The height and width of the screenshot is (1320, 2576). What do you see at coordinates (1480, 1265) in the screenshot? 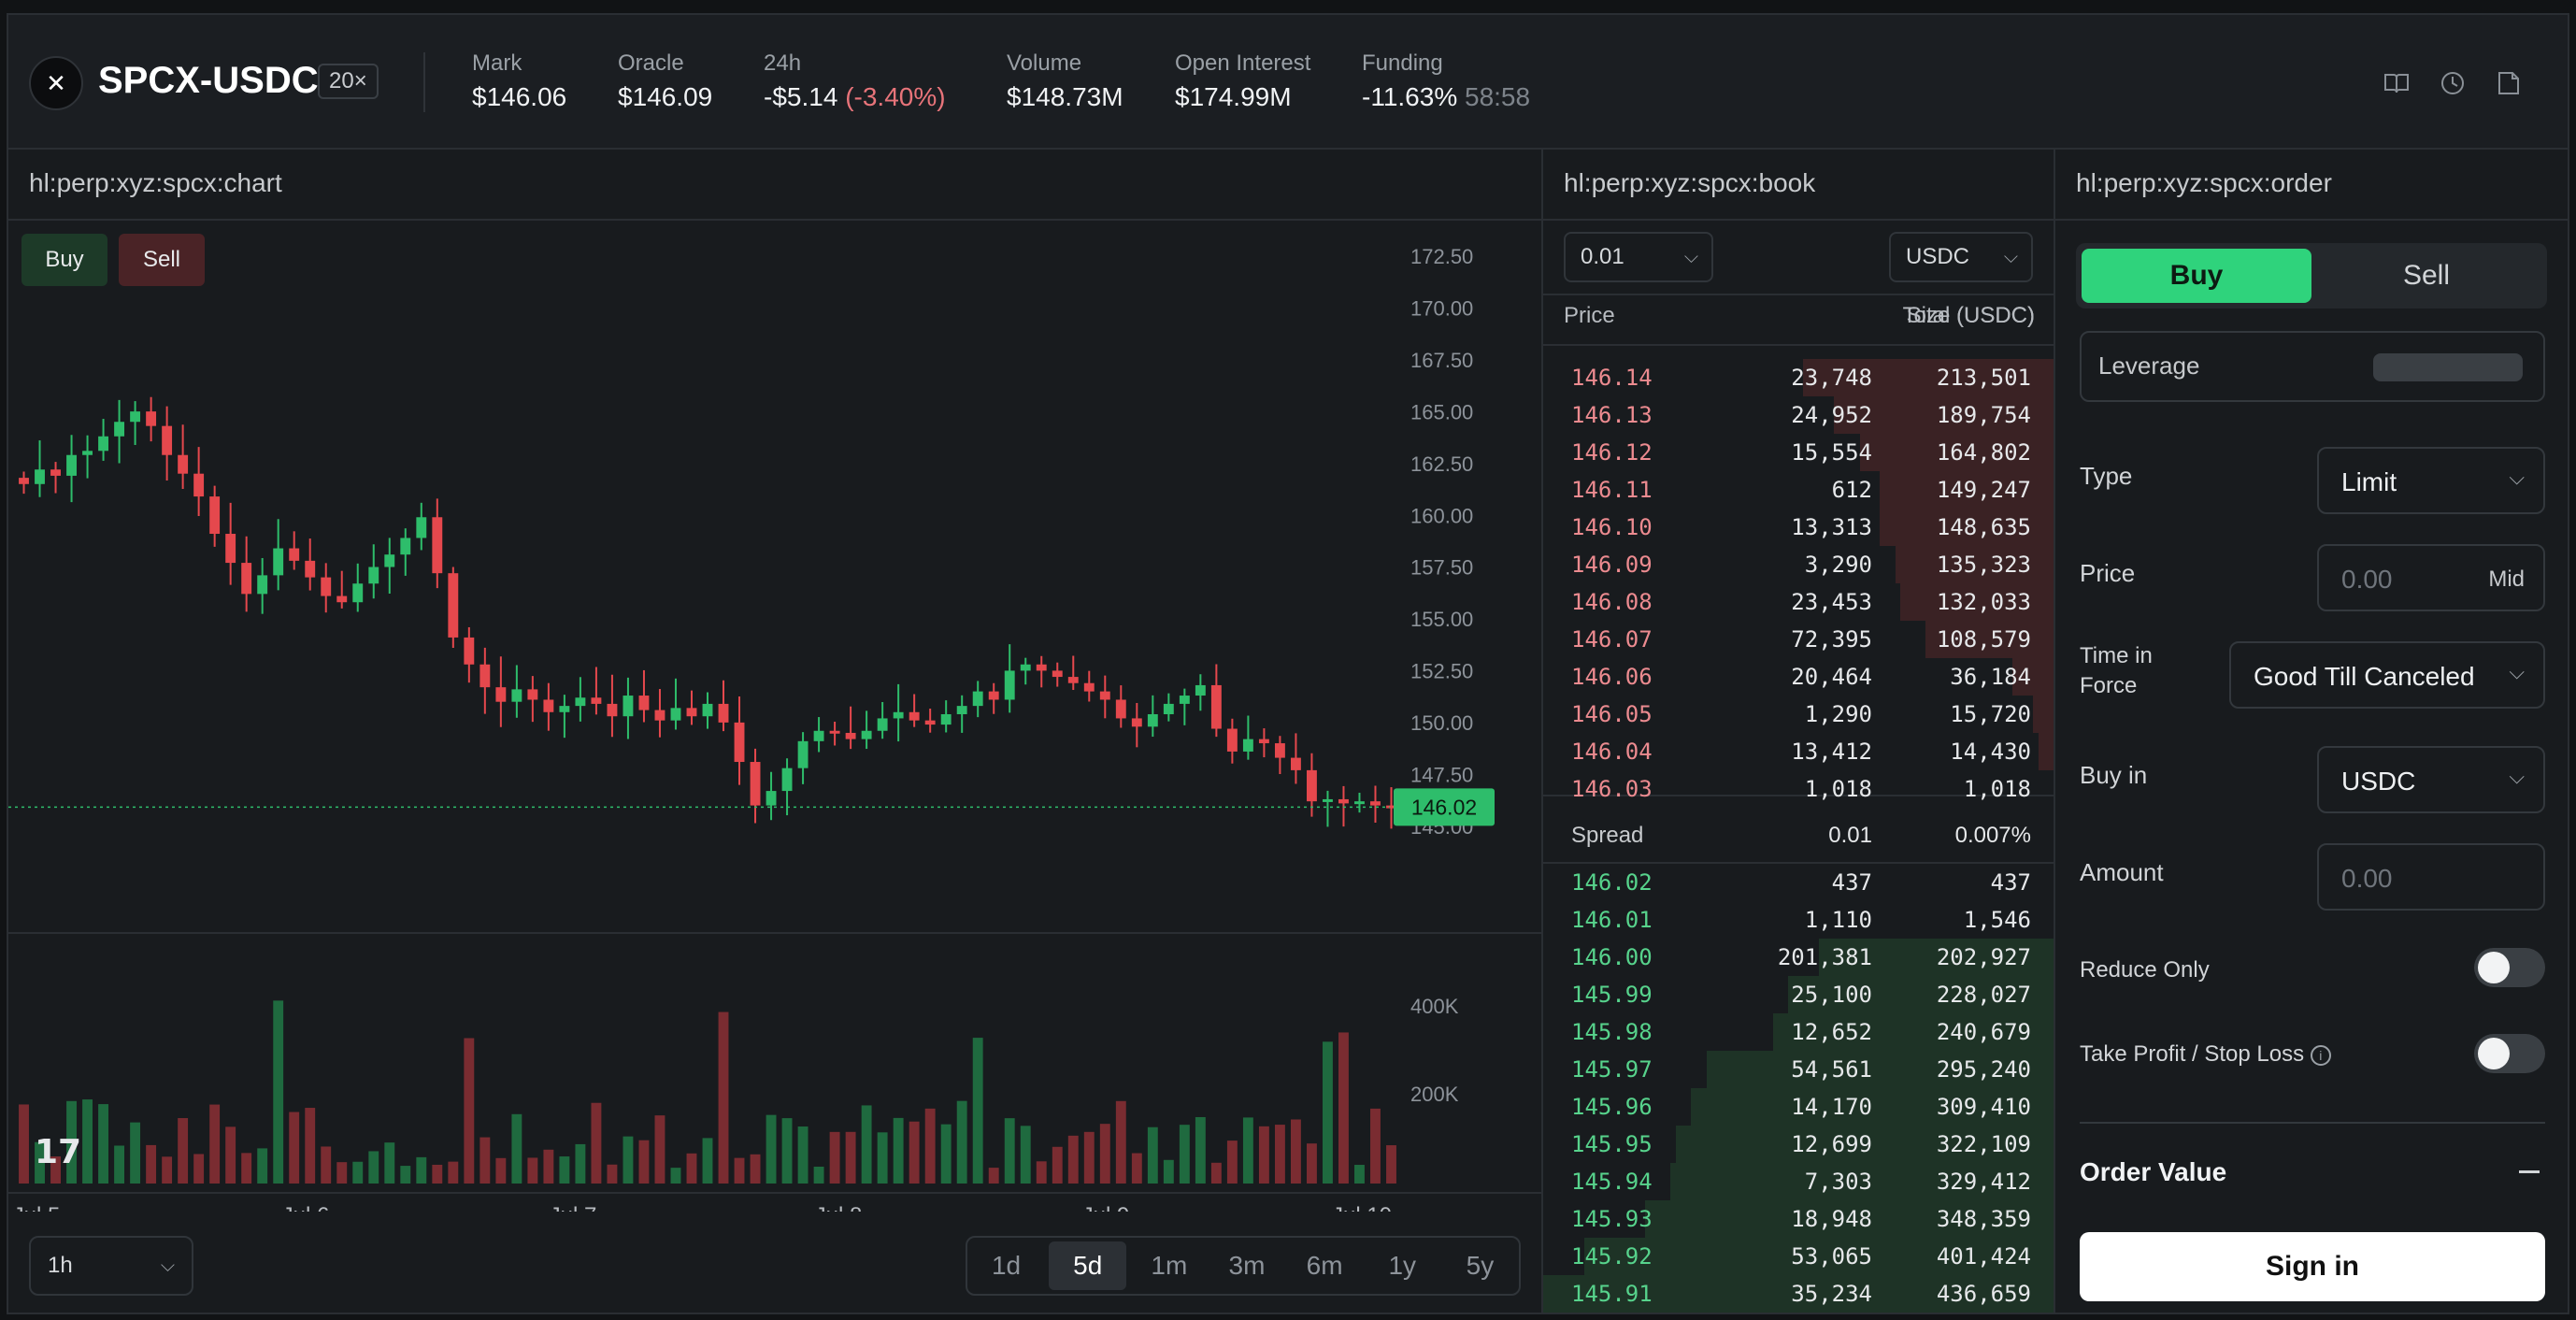
I see `range-5y: 5y` at bounding box center [1480, 1265].